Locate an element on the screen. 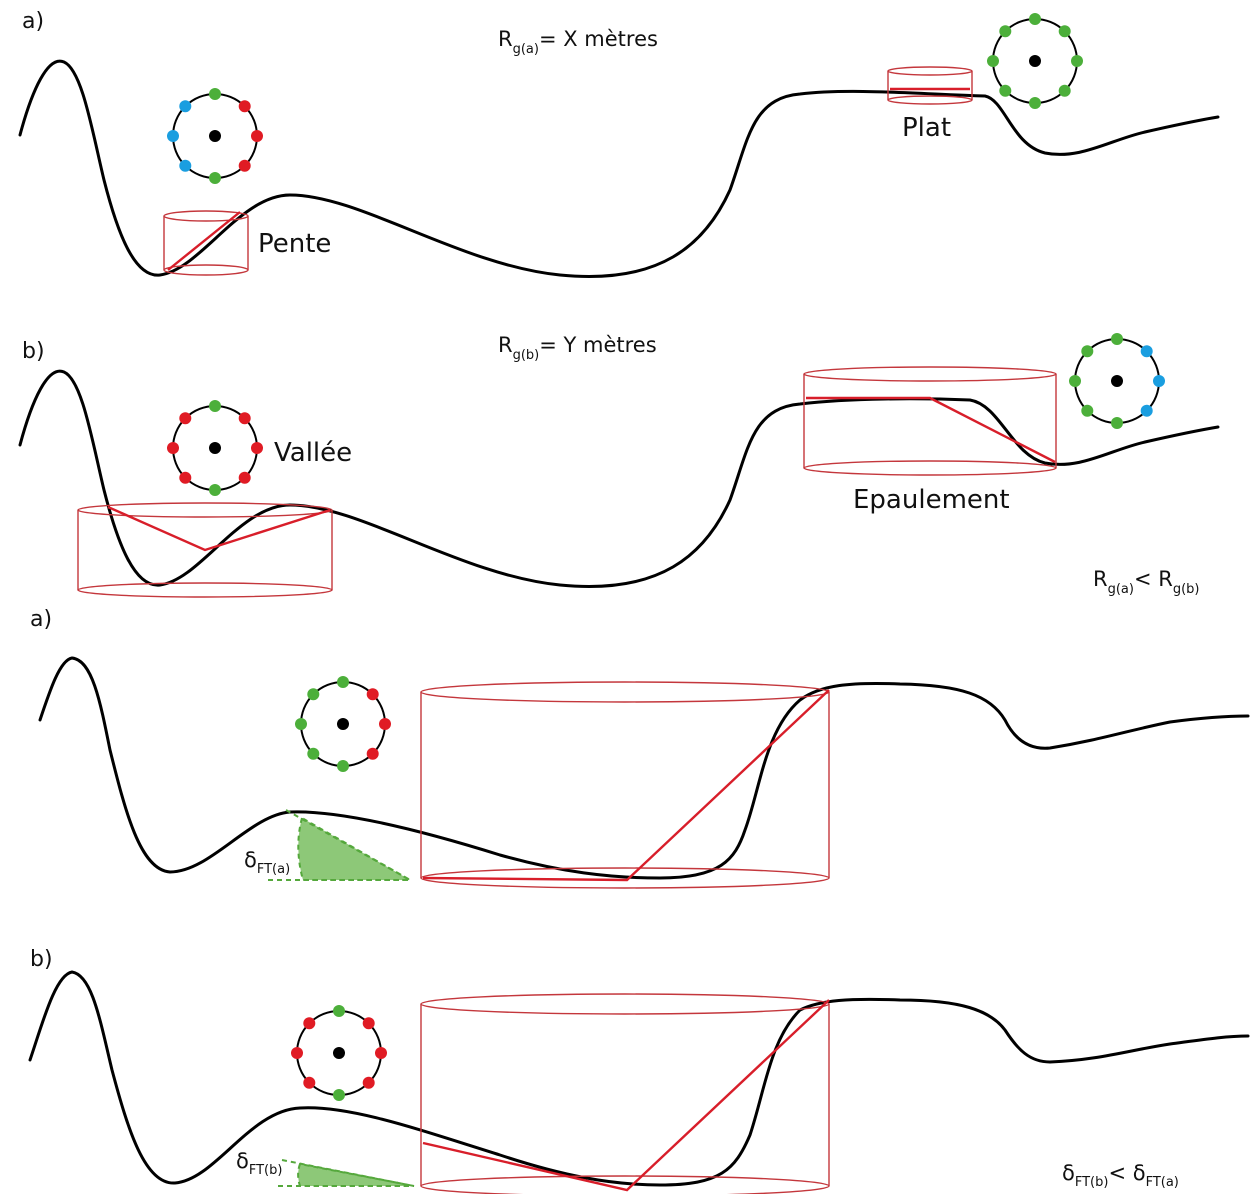  label-vallee: Vallée is located at coordinates (313, 453).